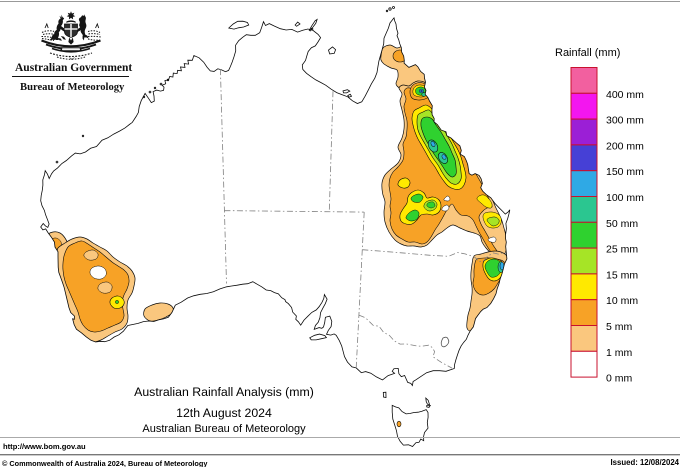 The width and height of the screenshot is (680, 467). Describe the element at coordinates (625, 146) in the screenshot. I see `svg-text: 200 mm` at that location.